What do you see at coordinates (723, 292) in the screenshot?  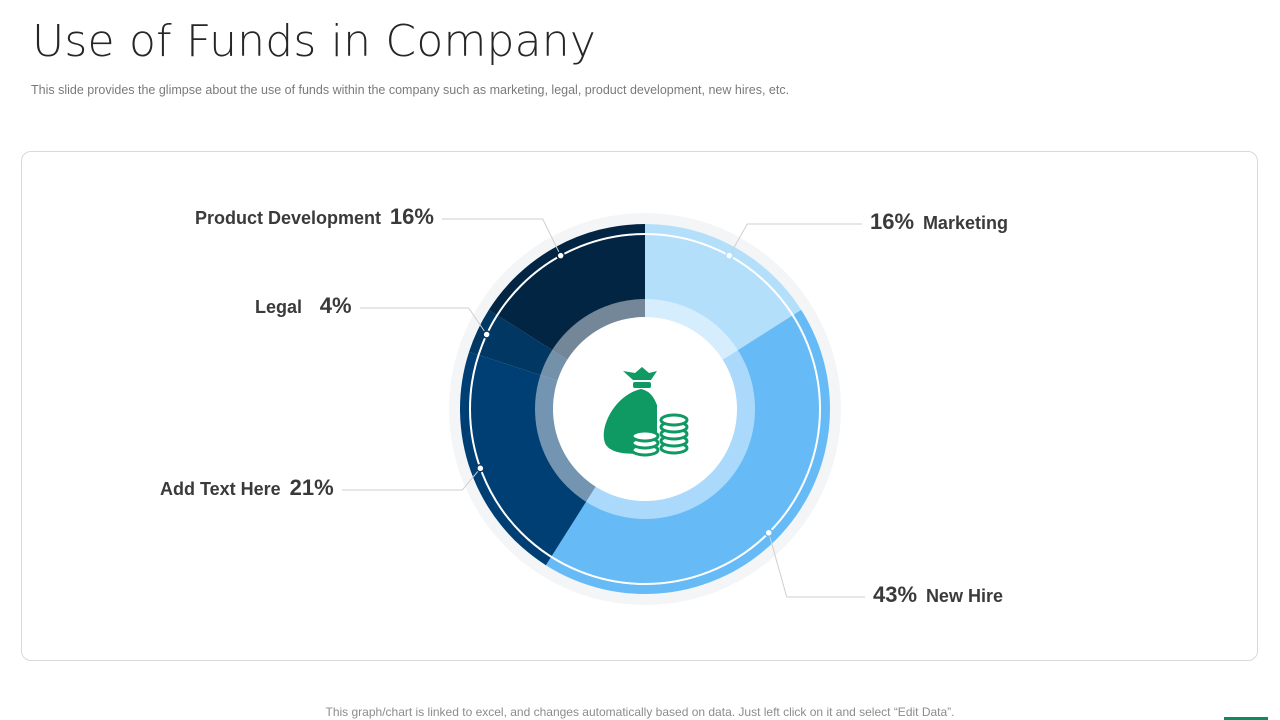 I see `slice-marketing` at bounding box center [723, 292].